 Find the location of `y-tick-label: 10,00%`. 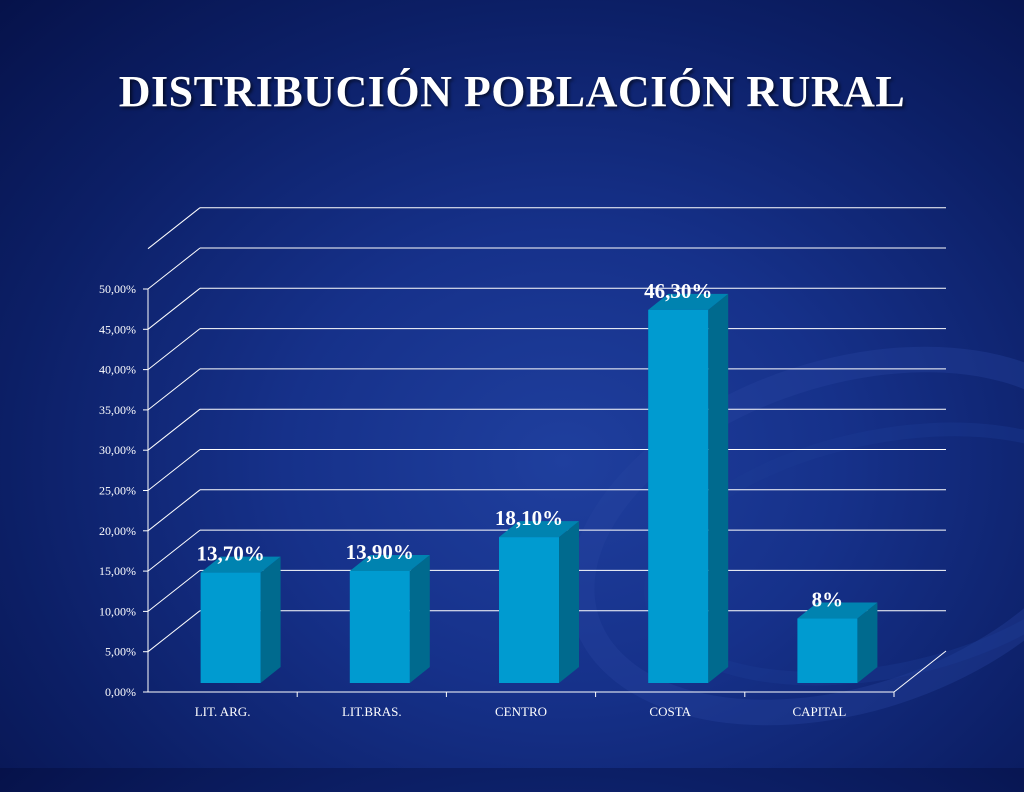

y-tick-label: 10,00% is located at coordinates (117, 611).